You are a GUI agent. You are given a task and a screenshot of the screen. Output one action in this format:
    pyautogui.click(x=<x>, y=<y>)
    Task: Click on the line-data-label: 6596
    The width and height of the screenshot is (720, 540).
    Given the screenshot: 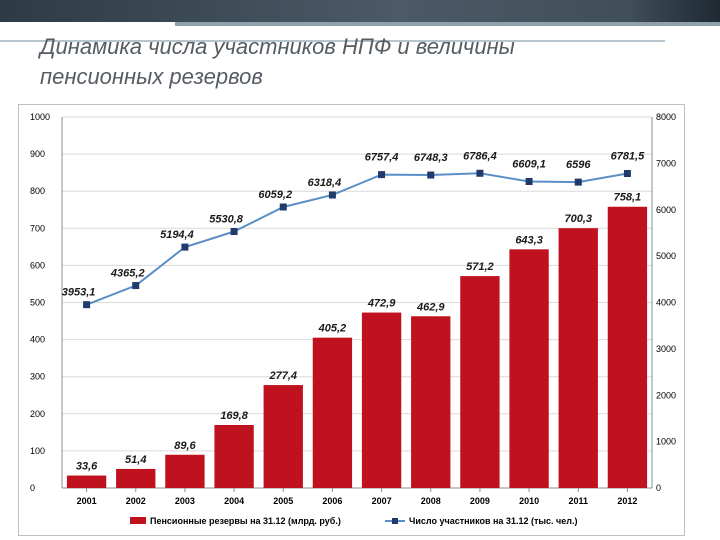 What is the action you would take?
    pyautogui.click(x=578, y=165)
    